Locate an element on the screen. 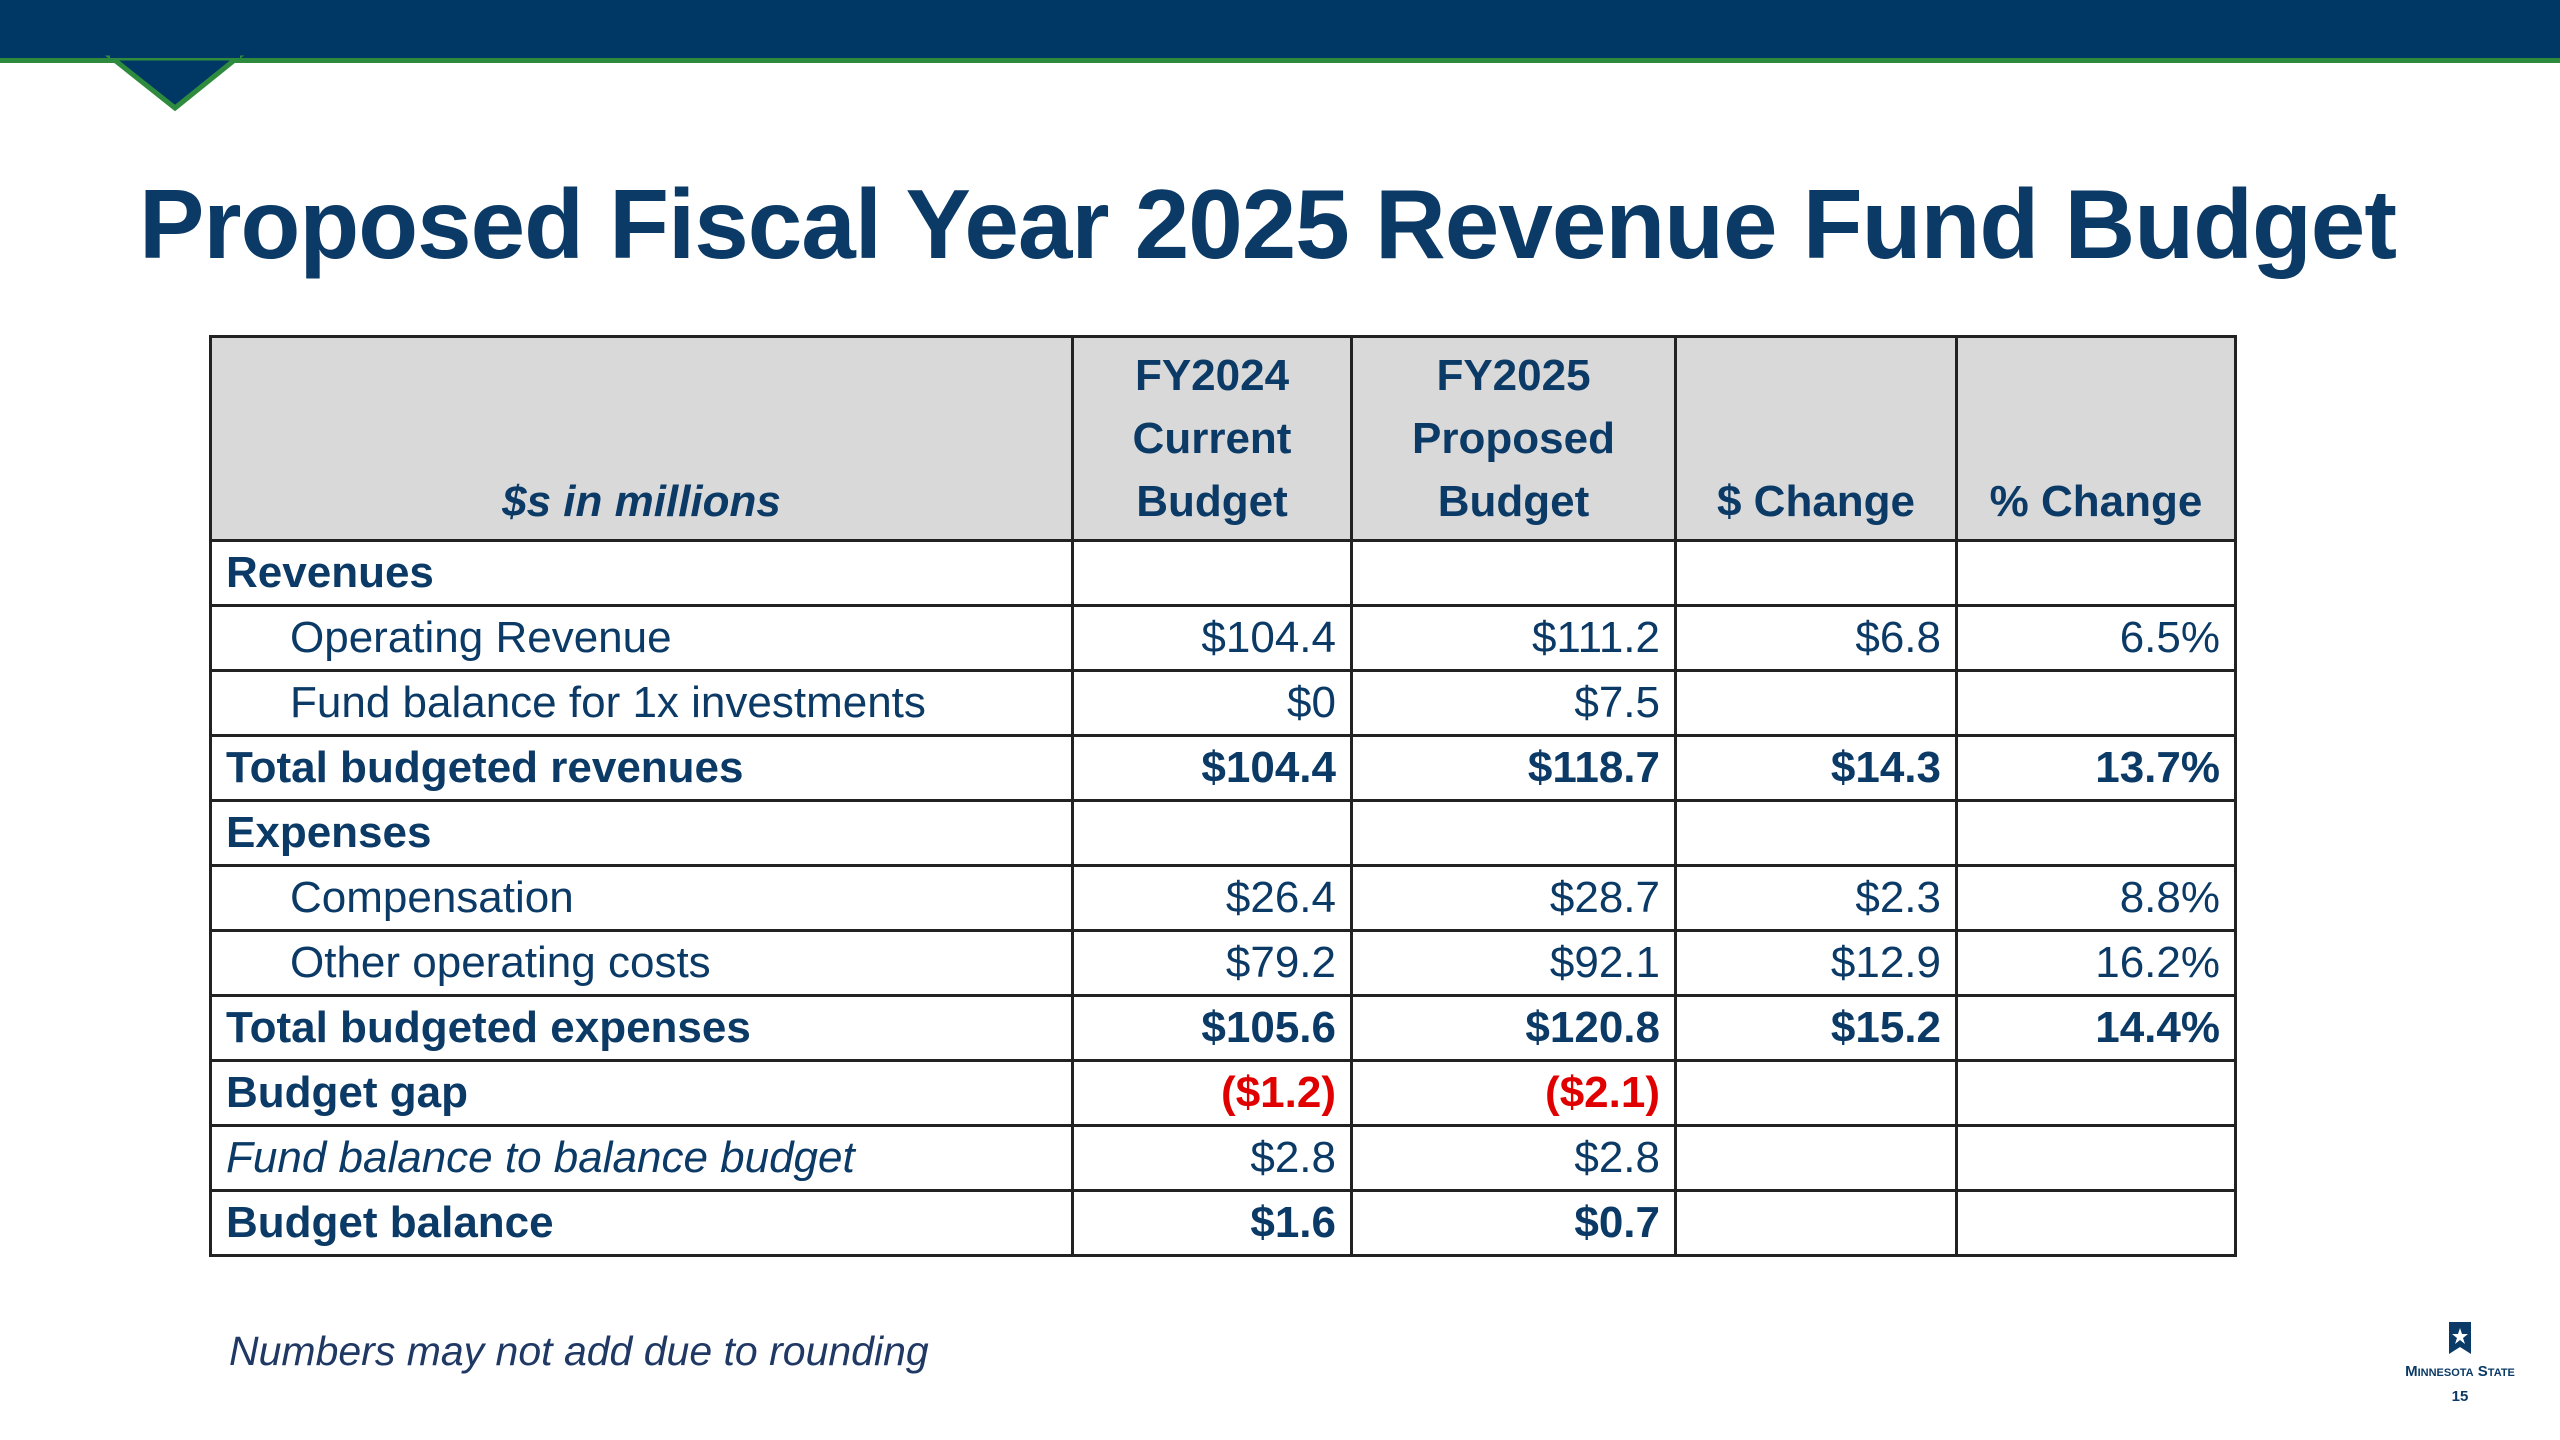 The width and height of the screenshot is (2560, 1440). row-label: Budget balance is located at coordinates (641, 1223).